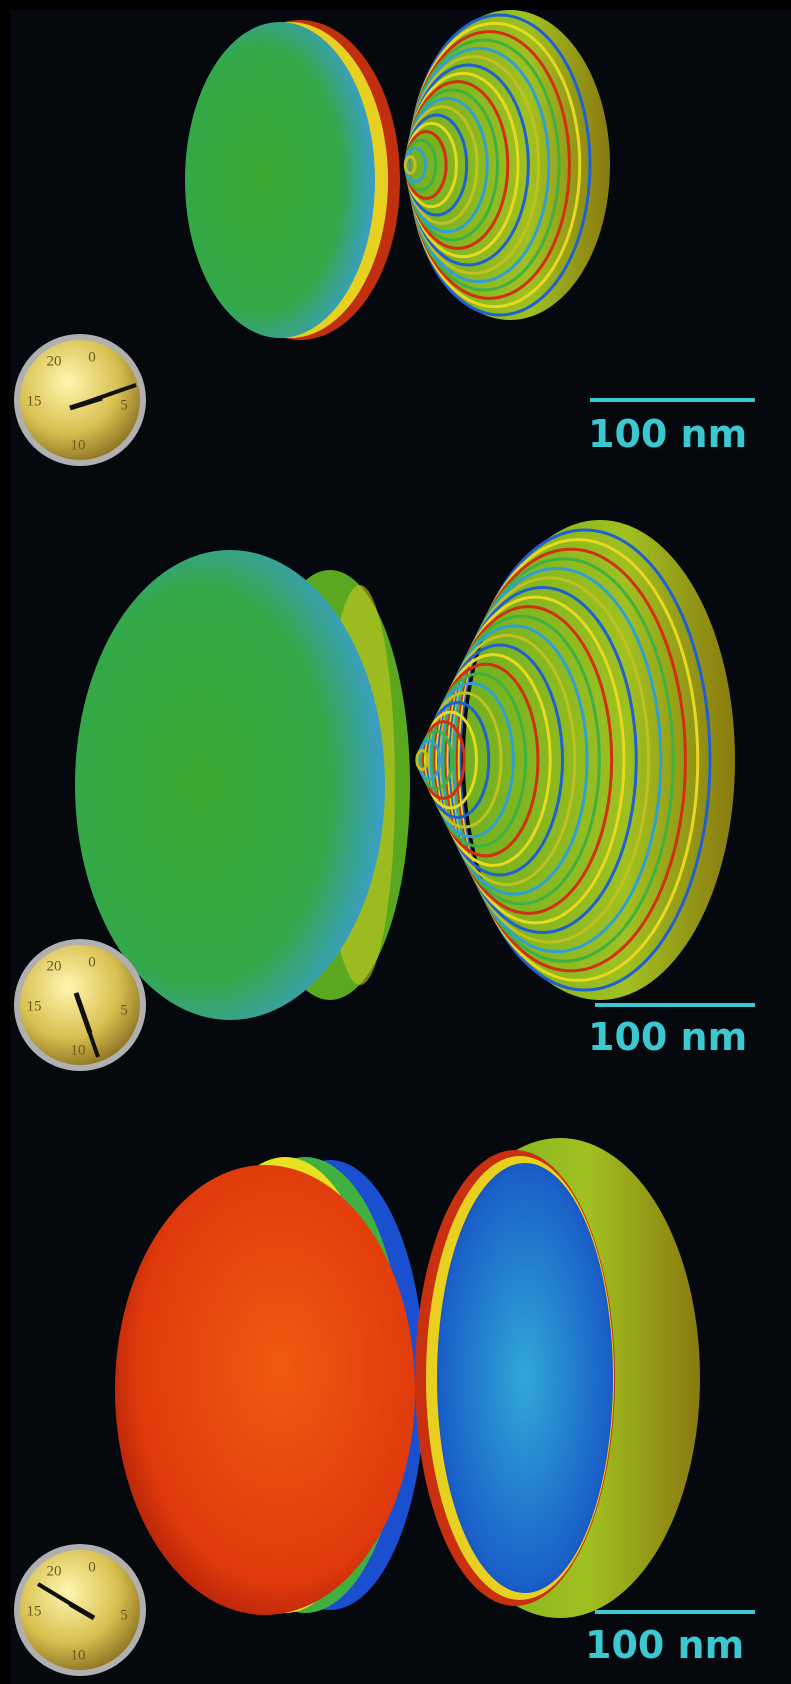 The height and width of the screenshot is (1684, 791). I want to click on clock-face, so click(80, 400).